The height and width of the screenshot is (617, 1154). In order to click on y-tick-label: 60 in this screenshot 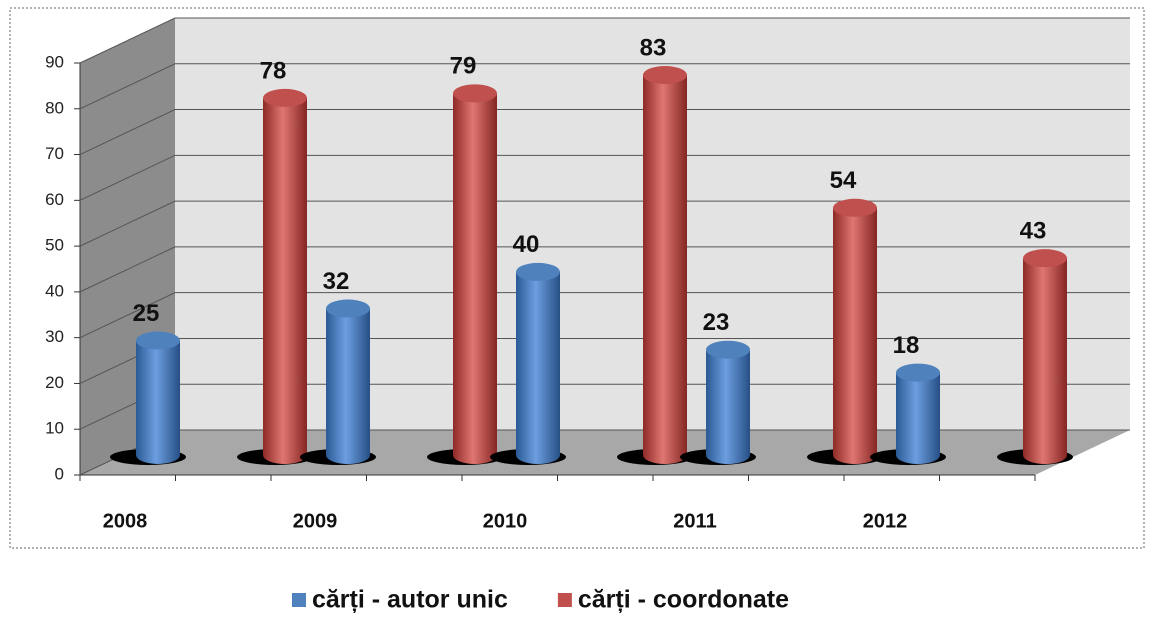, I will do `click(54, 199)`.